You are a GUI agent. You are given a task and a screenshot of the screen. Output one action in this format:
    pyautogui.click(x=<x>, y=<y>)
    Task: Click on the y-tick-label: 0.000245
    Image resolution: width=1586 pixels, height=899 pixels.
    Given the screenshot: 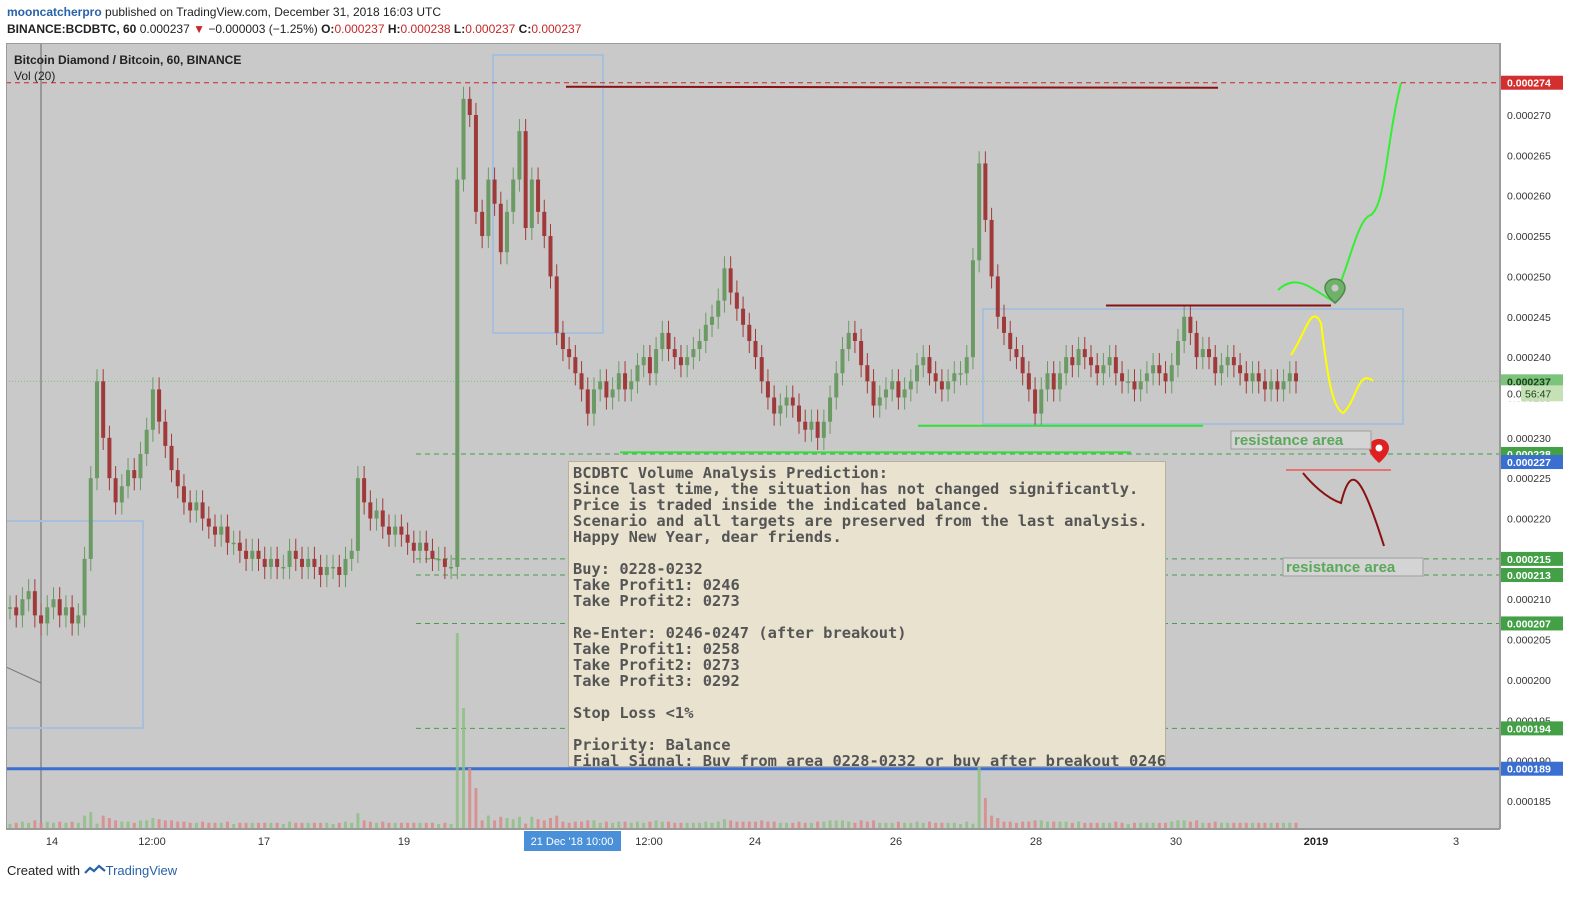 What is the action you would take?
    pyautogui.click(x=1529, y=318)
    